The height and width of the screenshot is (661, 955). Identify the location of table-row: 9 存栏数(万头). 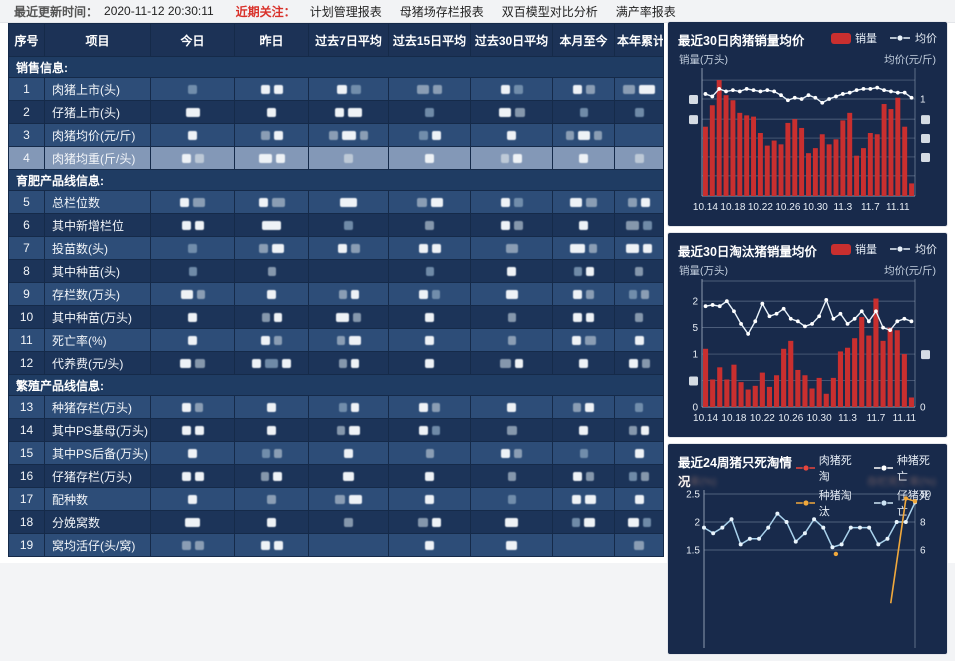
(336, 294).